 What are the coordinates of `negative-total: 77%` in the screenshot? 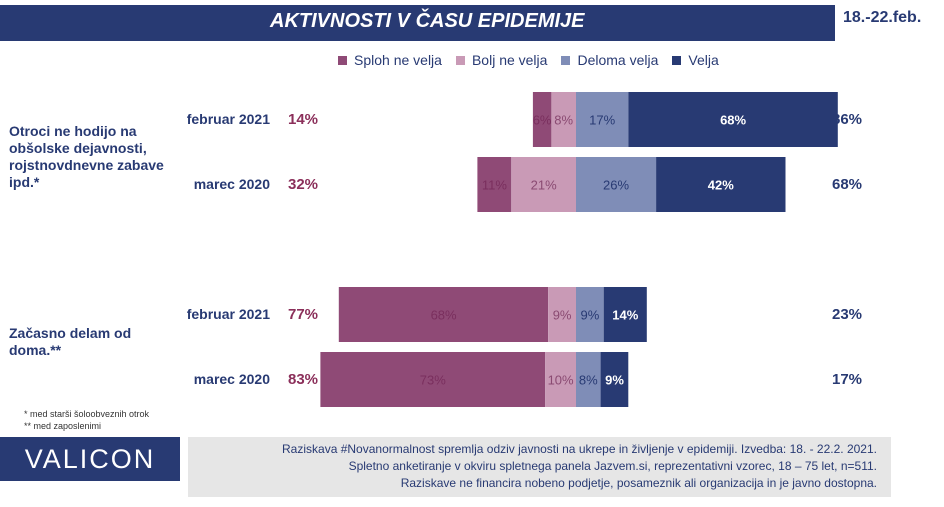 It's located at (303, 314).